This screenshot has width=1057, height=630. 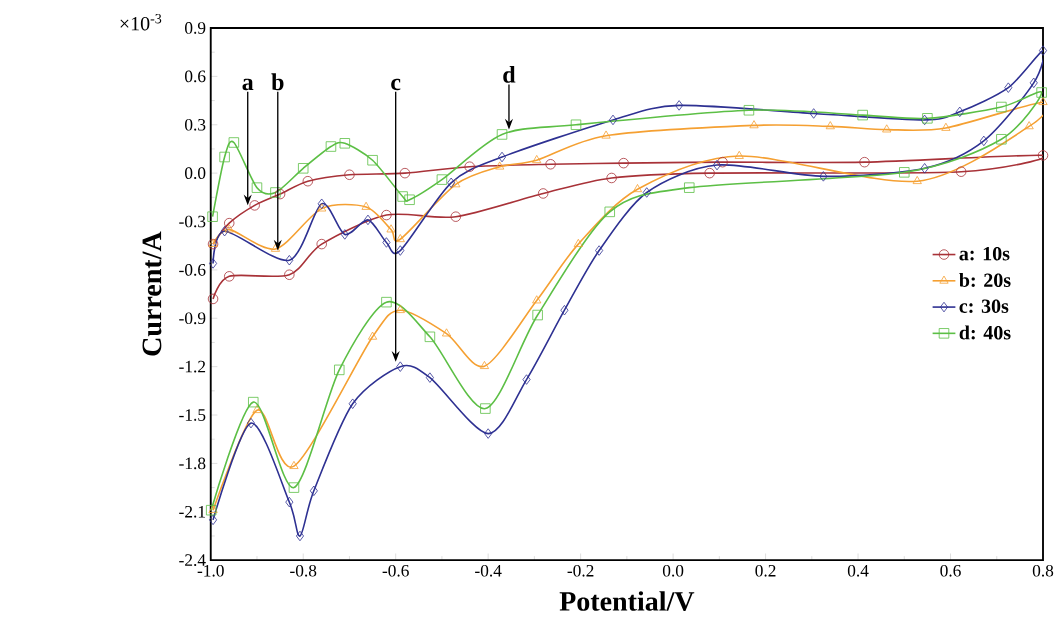 What do you see at coordinates (141, 22) in the screenshot?
I see `text: ×10$^{-3}$` at bounding box center [141, 22].